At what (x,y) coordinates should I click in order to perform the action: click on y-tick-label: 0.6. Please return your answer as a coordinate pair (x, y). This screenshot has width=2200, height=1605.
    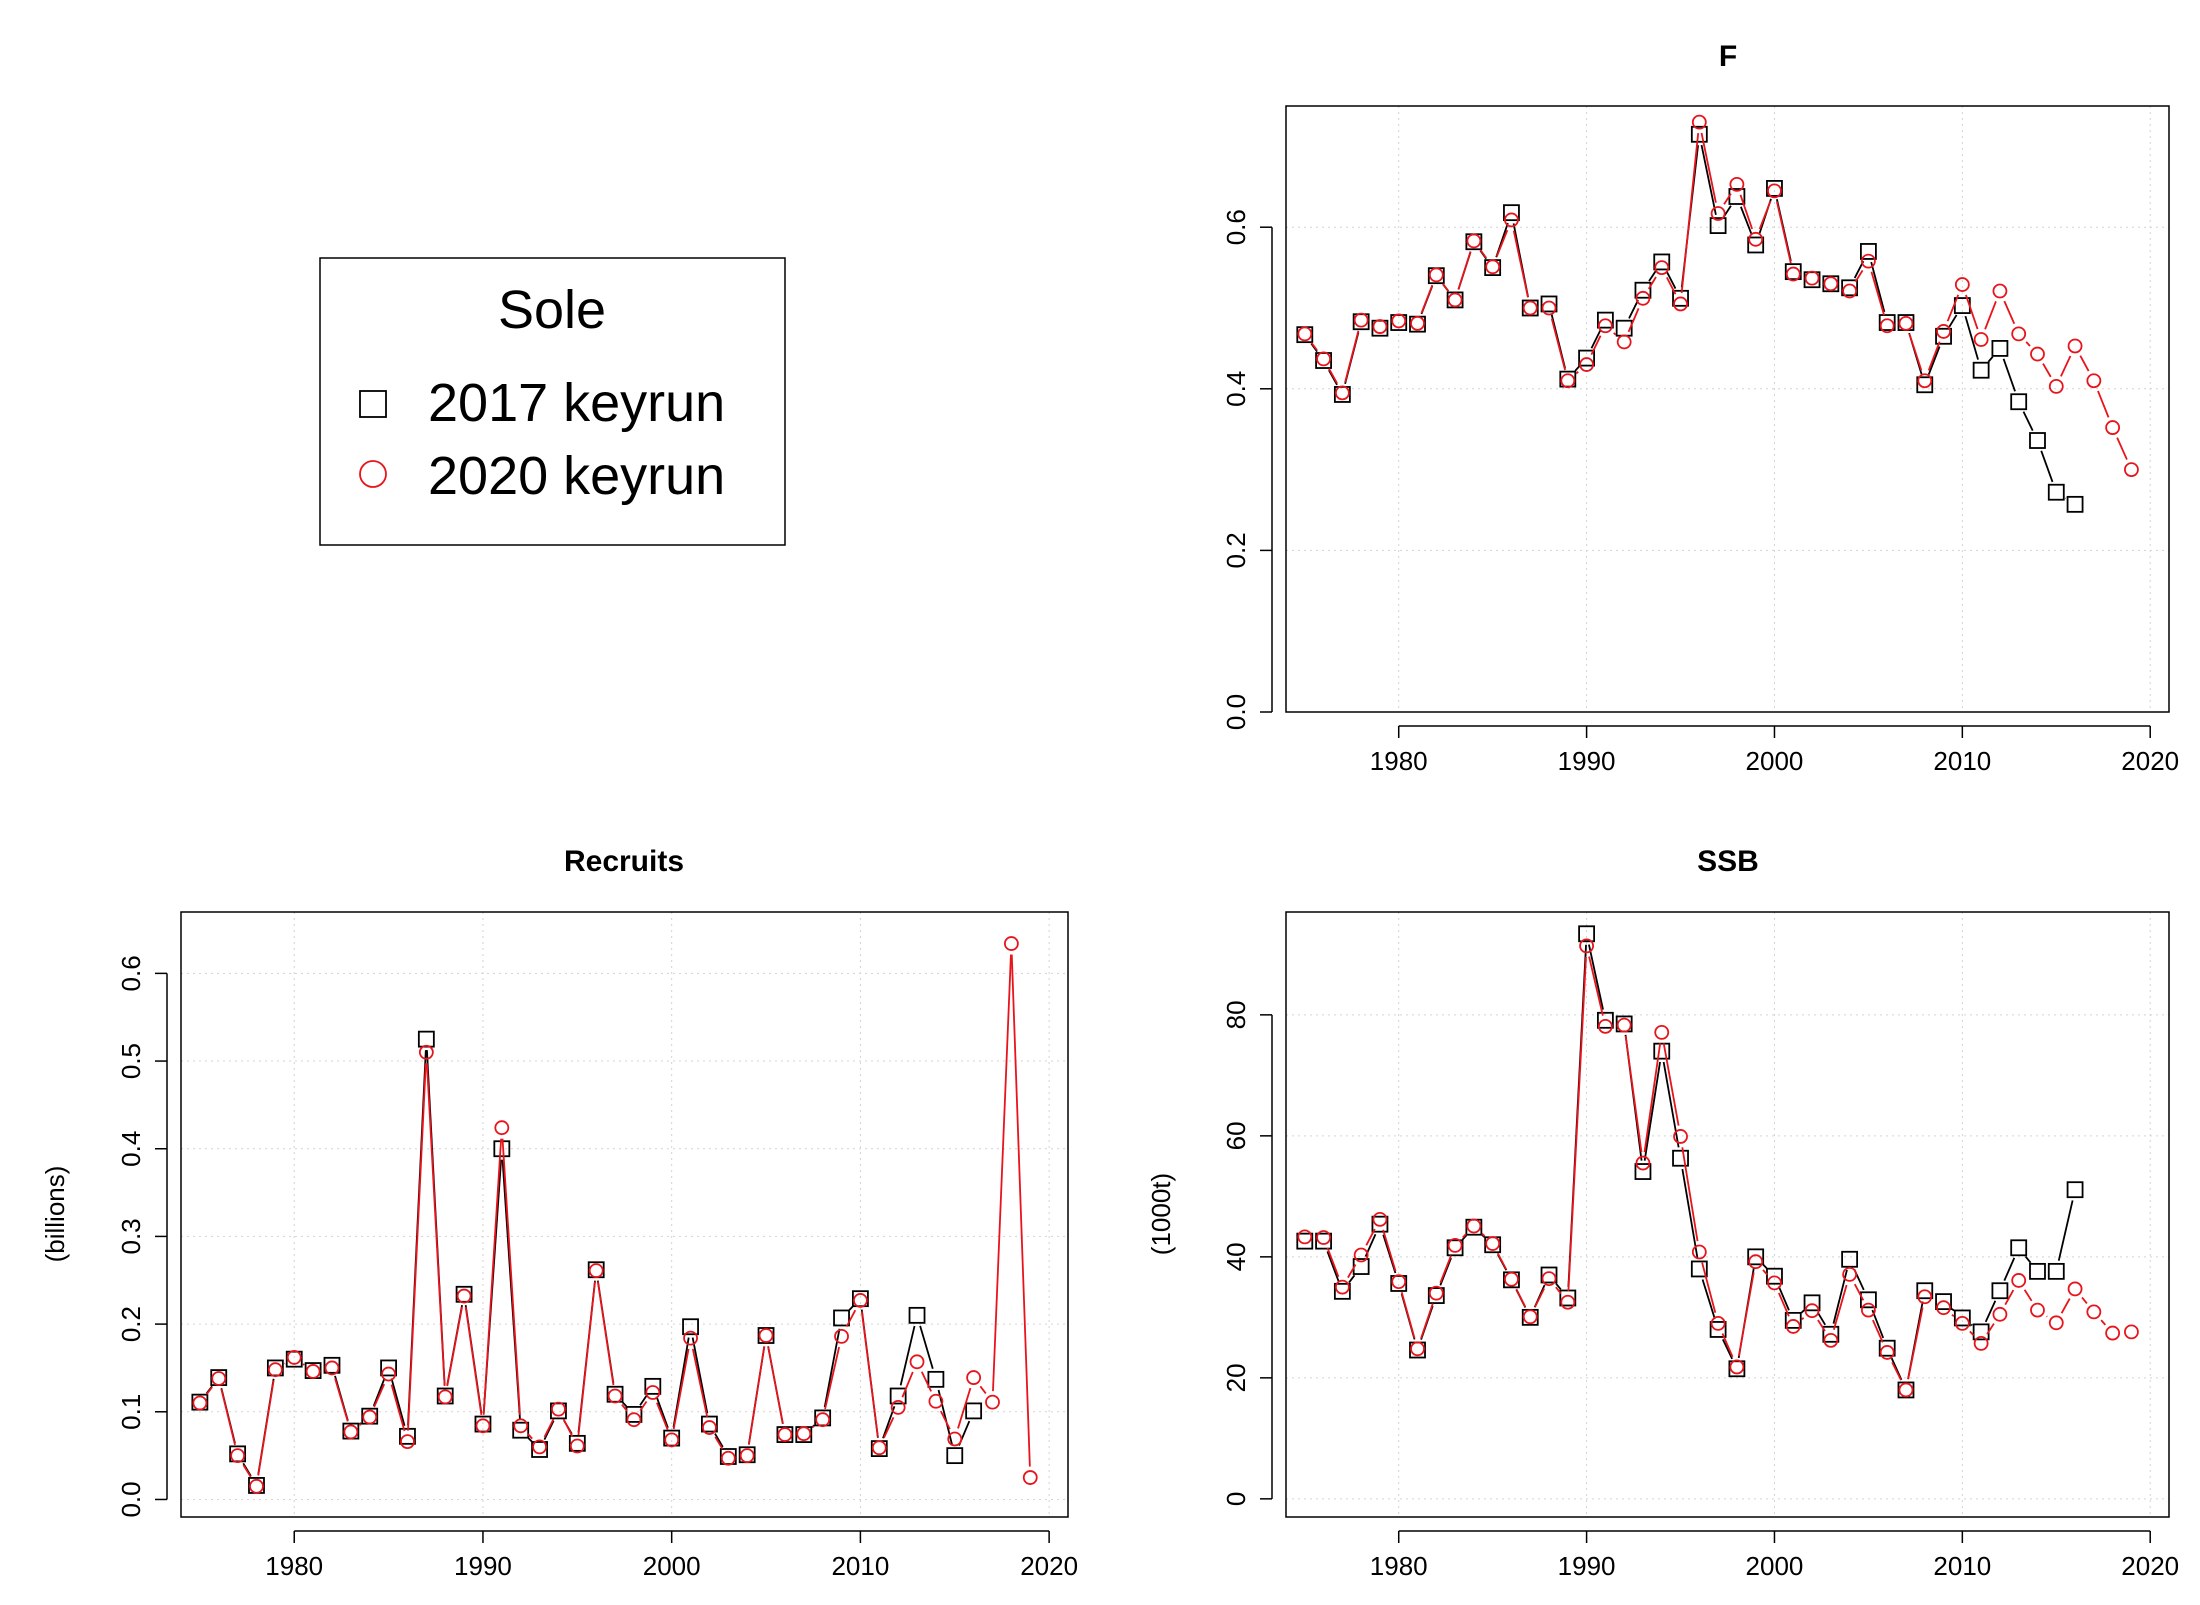
    Looking at the image, I should click on (1236, 227).